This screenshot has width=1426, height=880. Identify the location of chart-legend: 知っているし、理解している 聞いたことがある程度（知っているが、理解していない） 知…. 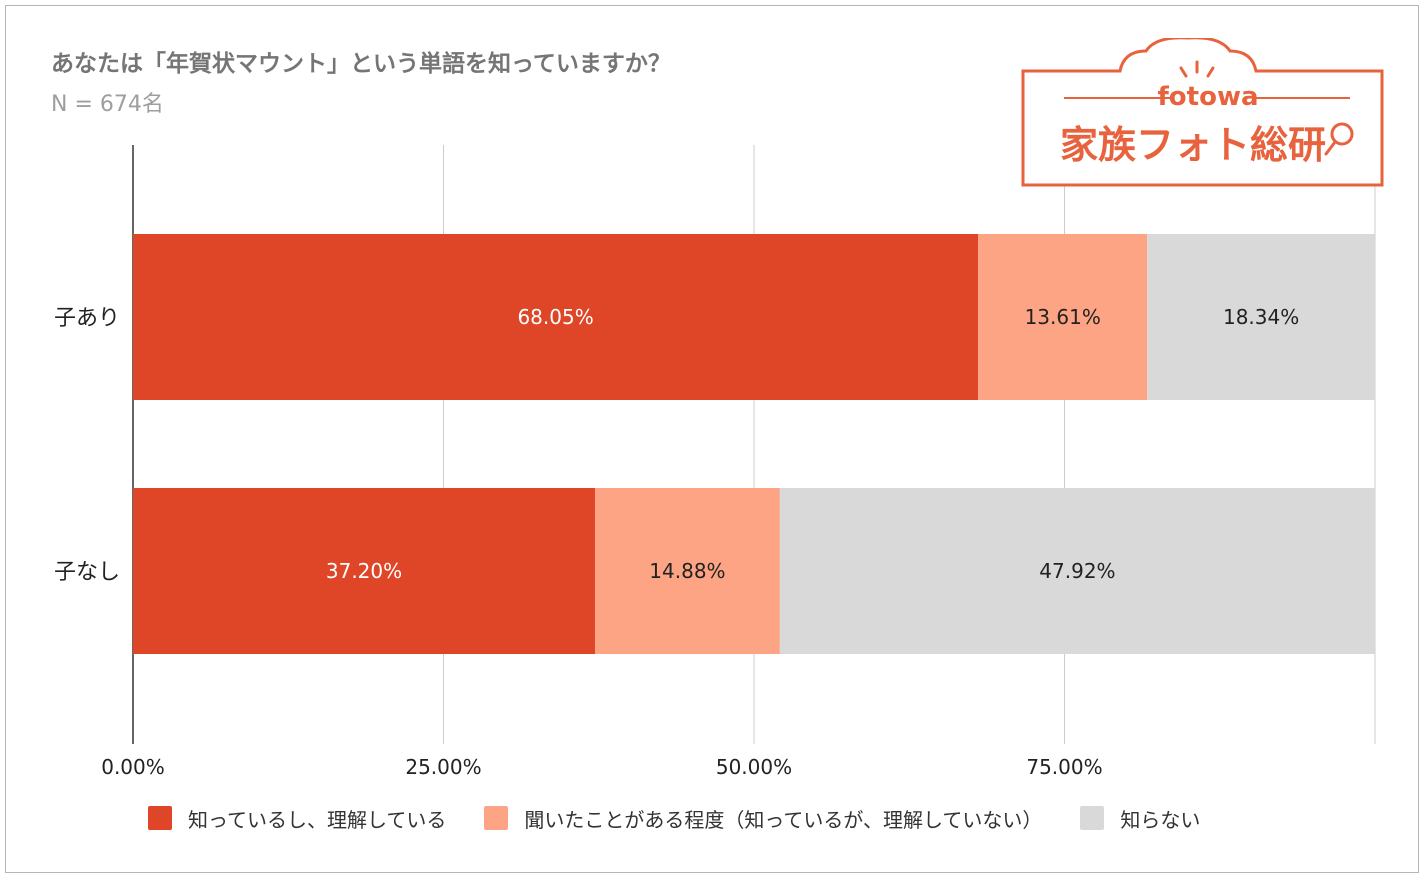
(693, 818).